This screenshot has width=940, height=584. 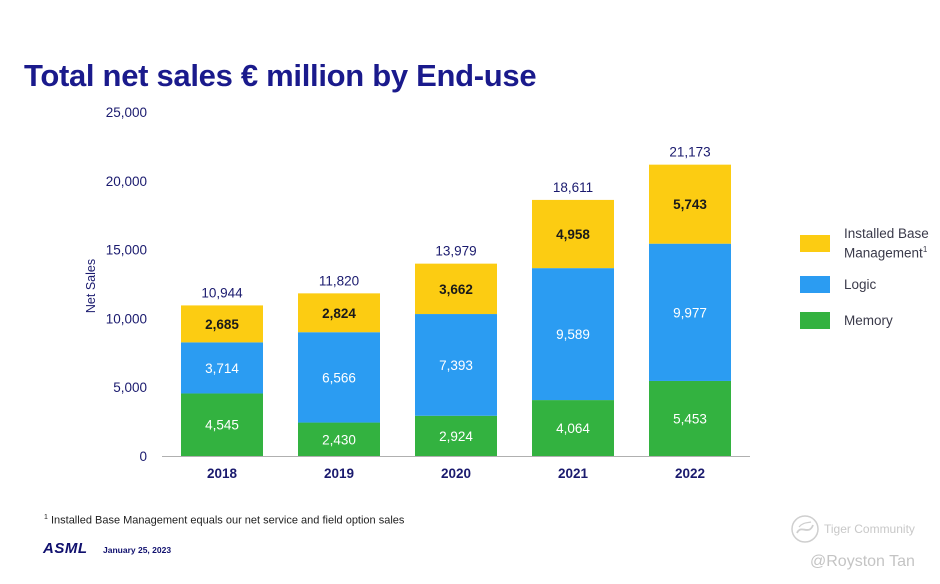 What do you see at coordinates (862, 561) in the screenshot?
I see `watermark-author: @Royston Tan` at bounding box center [862, 561].